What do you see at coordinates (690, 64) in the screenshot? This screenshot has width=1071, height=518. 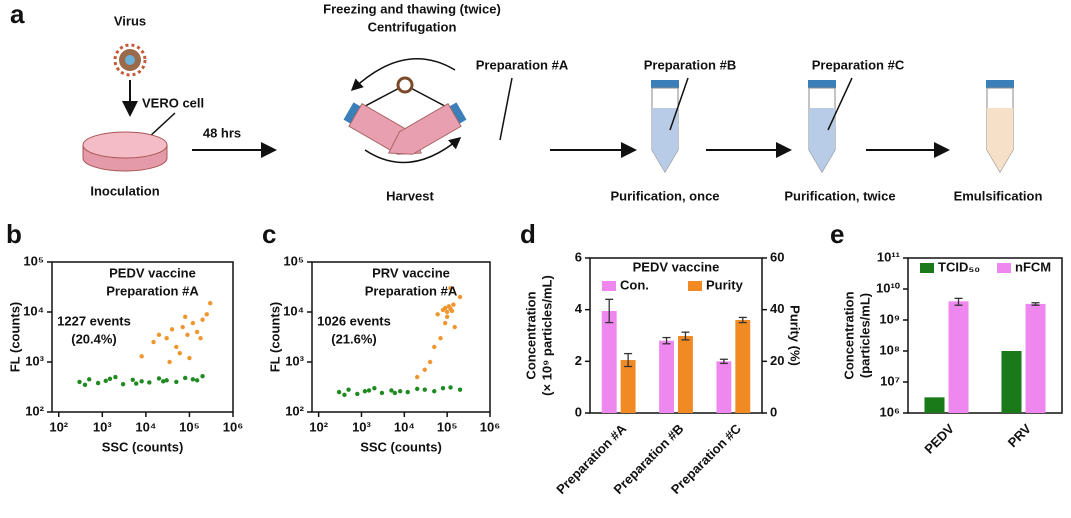 I see `label: Preparation #B` at bounding box center [690, 64].